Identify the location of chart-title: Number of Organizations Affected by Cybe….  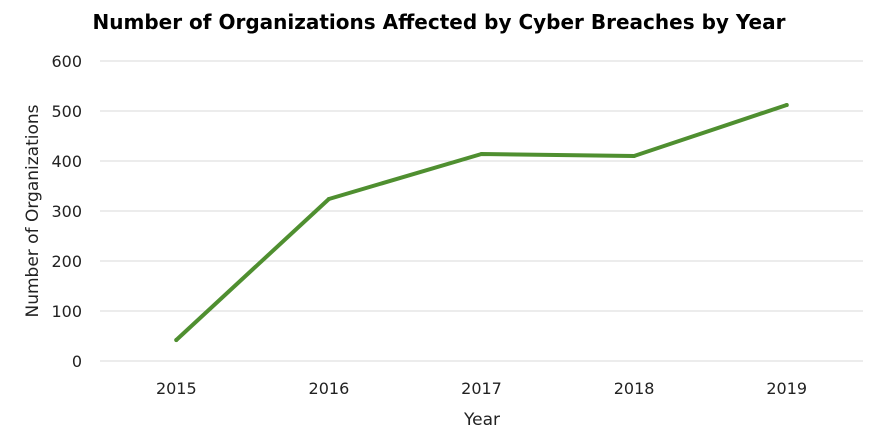
(439, 22).